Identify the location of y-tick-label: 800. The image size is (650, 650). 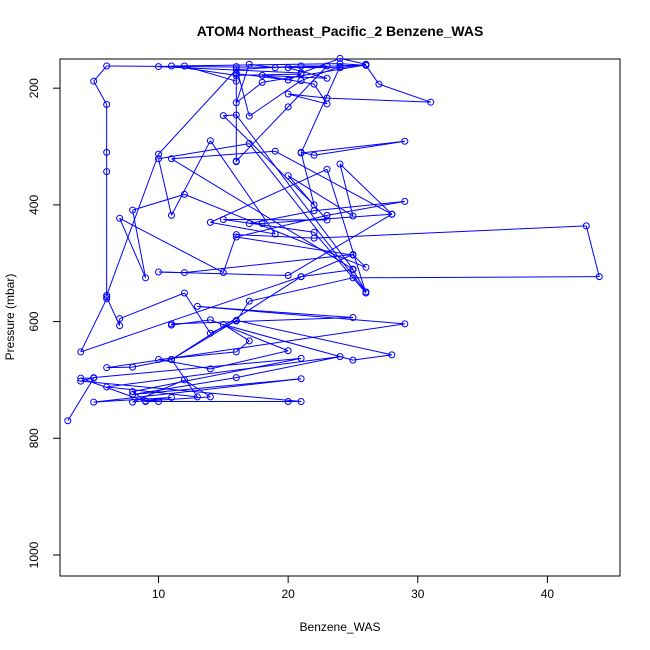
(34, 438).